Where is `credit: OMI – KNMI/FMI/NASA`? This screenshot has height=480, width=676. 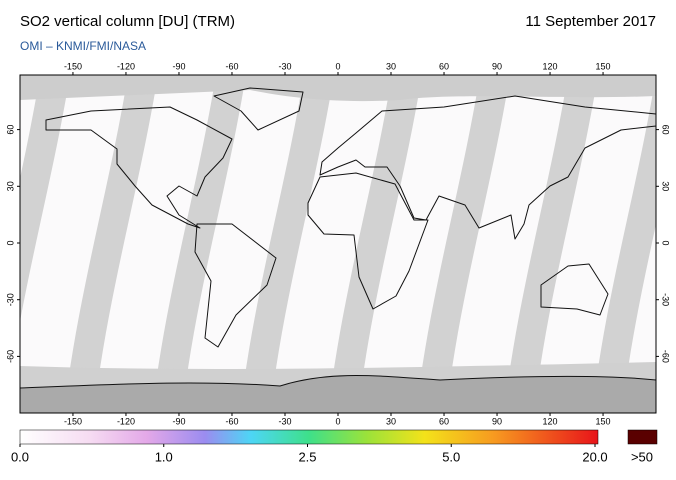 credit: OMI – KNMI/FMI/NASA is located at coordinates (83, 46).